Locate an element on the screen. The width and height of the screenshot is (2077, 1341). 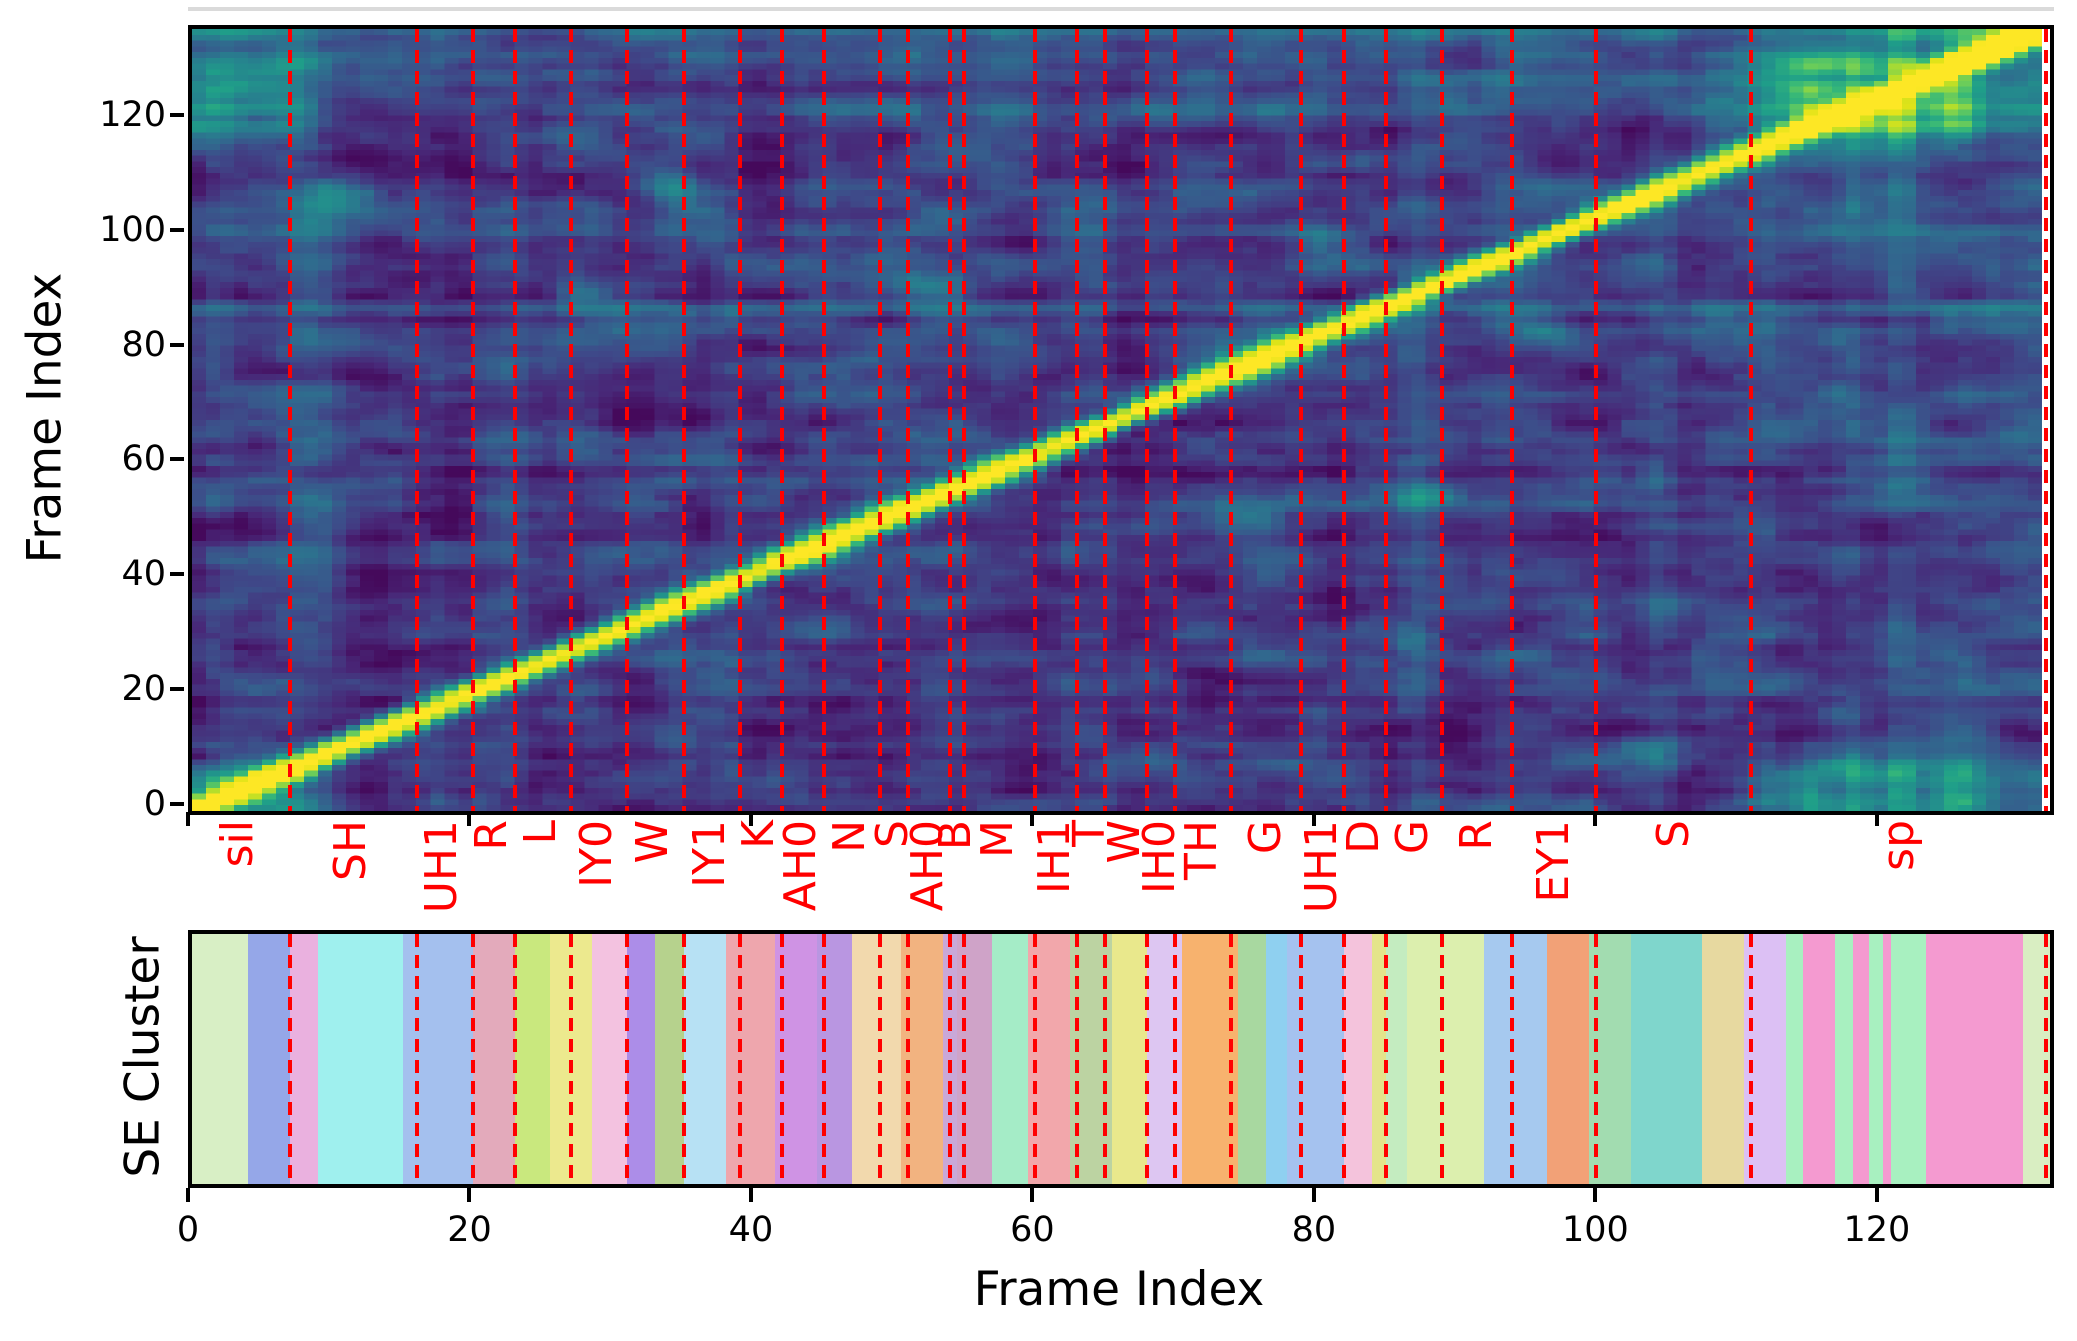
phoneme-label: W is located at coordinates (653, 842).